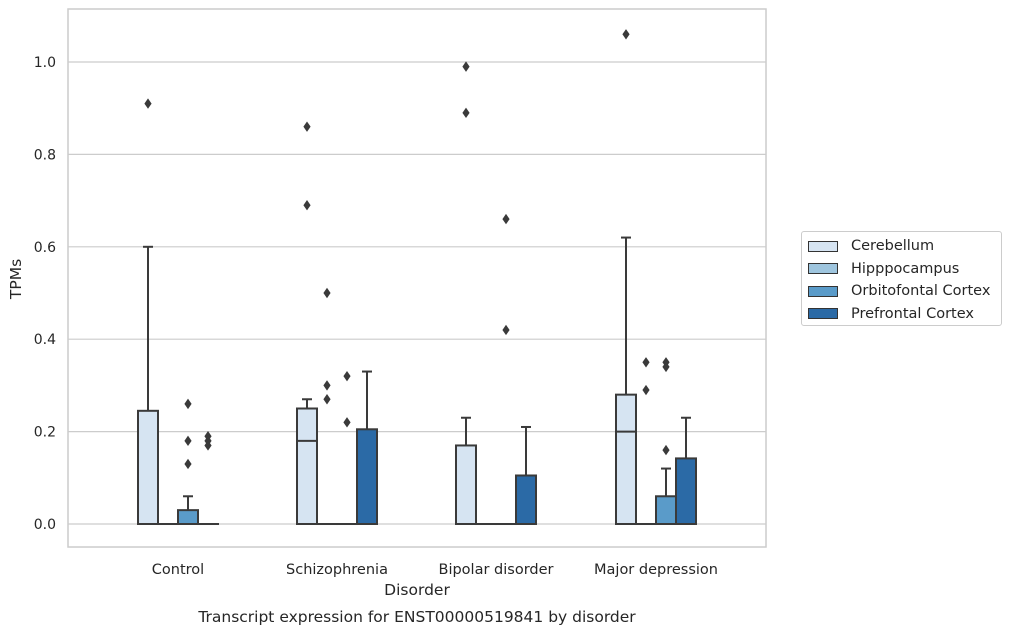  Describe the element at coordinates (656, 570) in the screenshot. I see `x-tick-label: Major depression` at that location.